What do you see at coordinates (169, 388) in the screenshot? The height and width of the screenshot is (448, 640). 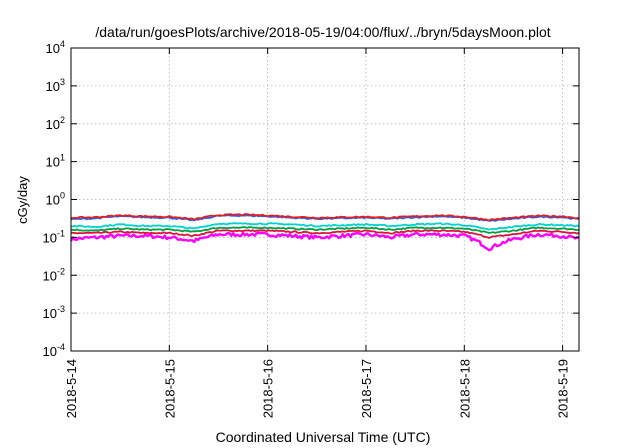 I see `x-tick-label: 2018-5-15` at bounding box center [169, 388].